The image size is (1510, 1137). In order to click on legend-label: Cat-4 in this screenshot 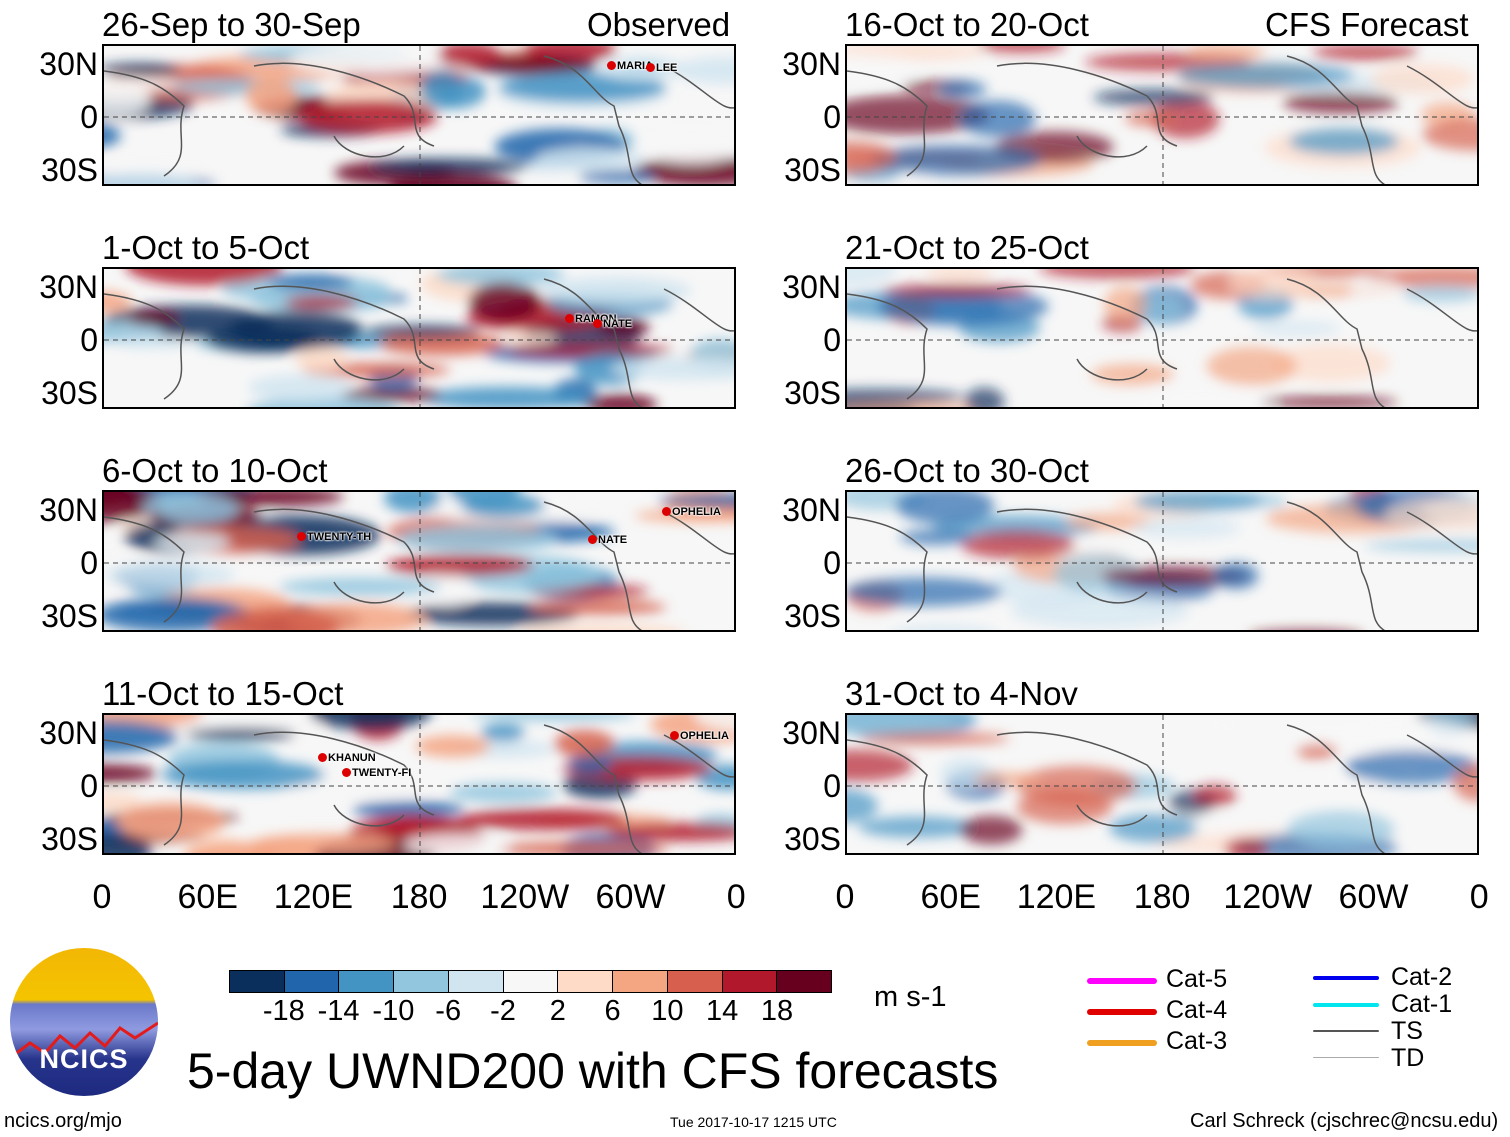, I will do `click(1197, 1010)`.